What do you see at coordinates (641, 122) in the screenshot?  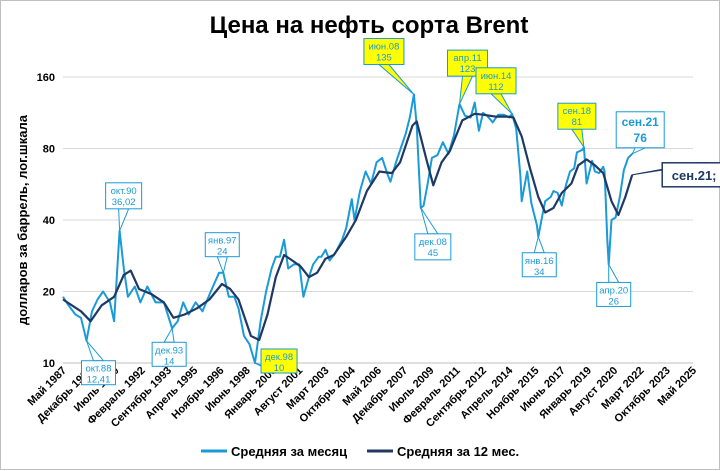 I see `callout-label: сен.21` at bounding box center [641, 122].